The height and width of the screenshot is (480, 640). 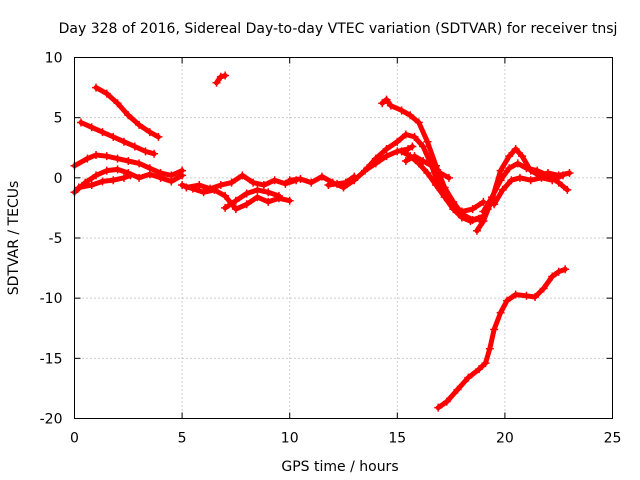 I want to click on x-tick-label: 15, so click(x=397, y=439).